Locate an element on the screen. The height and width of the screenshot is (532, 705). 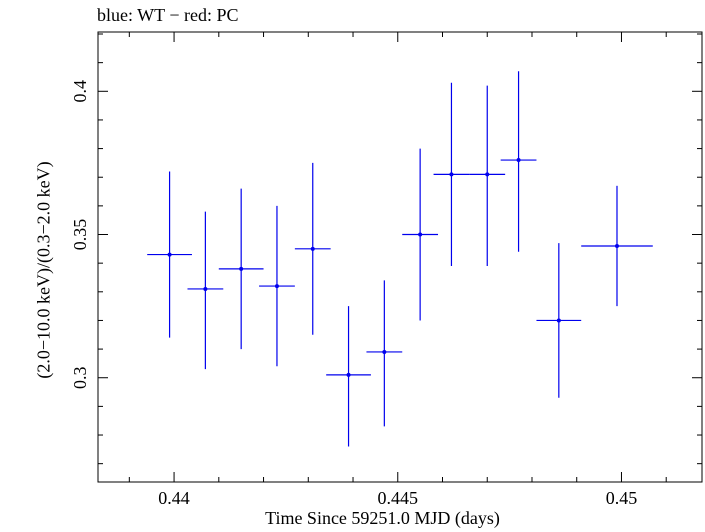
x-tick-label: 0.45 is located at coordinates (622, 498).